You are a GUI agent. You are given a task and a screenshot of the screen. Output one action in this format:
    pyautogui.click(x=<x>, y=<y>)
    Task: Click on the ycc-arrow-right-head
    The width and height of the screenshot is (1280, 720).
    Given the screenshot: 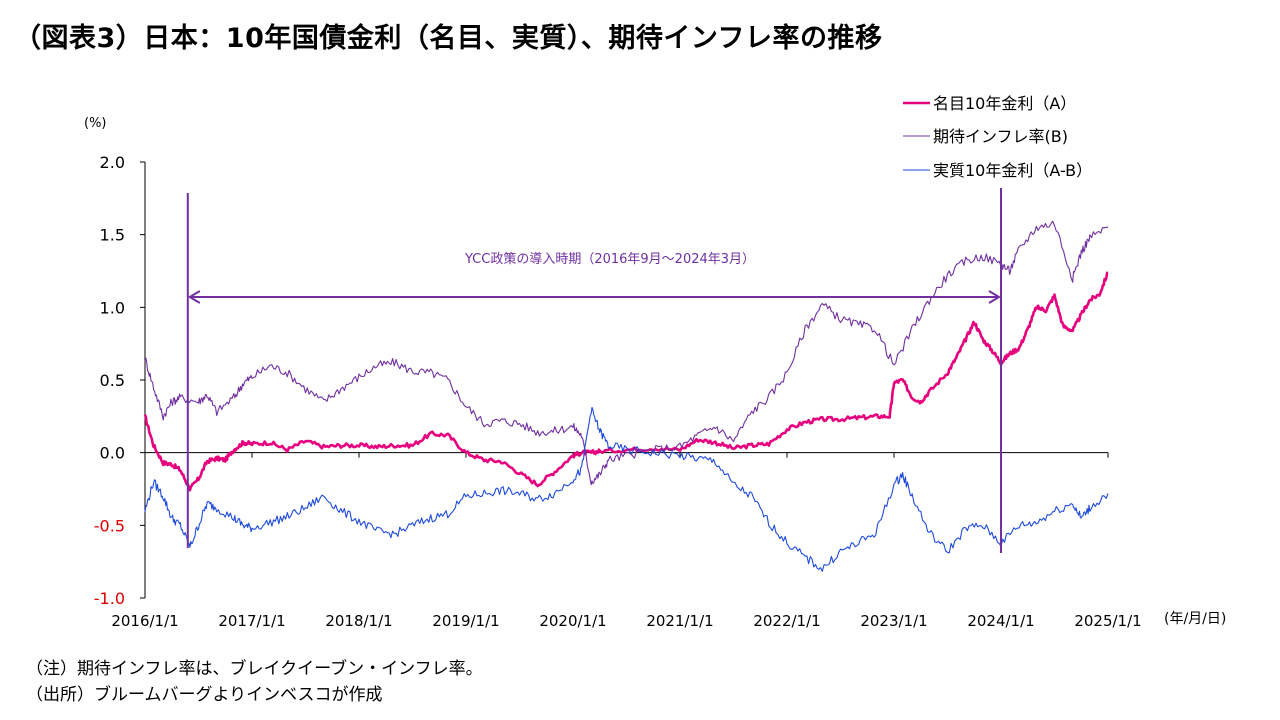 What is the action you would take?
    pyautogui.click(x=994, y=297)
    